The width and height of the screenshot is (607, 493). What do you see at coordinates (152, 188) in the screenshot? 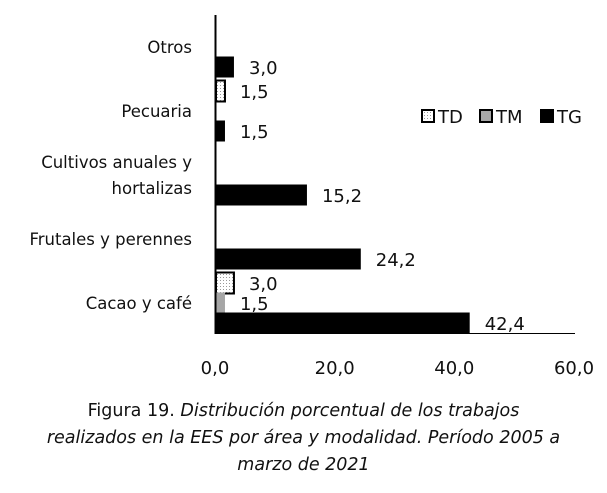
I see `category-label: hortalizas` at bounding box center [152, 188].